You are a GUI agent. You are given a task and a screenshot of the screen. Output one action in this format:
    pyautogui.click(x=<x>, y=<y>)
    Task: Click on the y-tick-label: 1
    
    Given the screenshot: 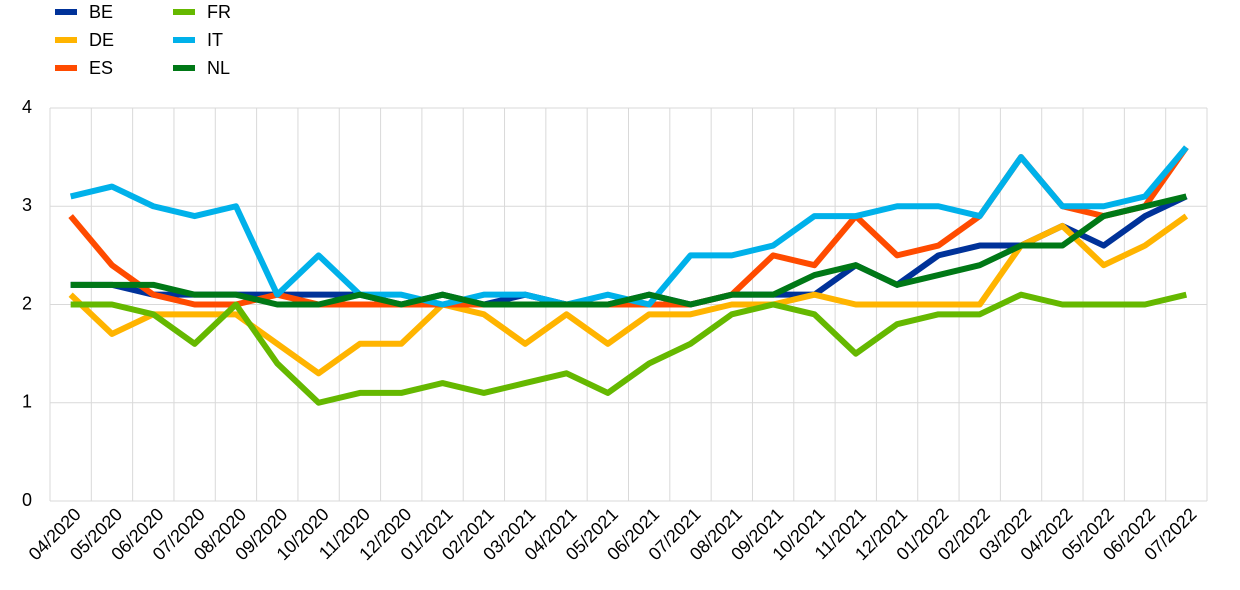 What is the action you would take?
    pyautogui.click(x=27, y=402)
    